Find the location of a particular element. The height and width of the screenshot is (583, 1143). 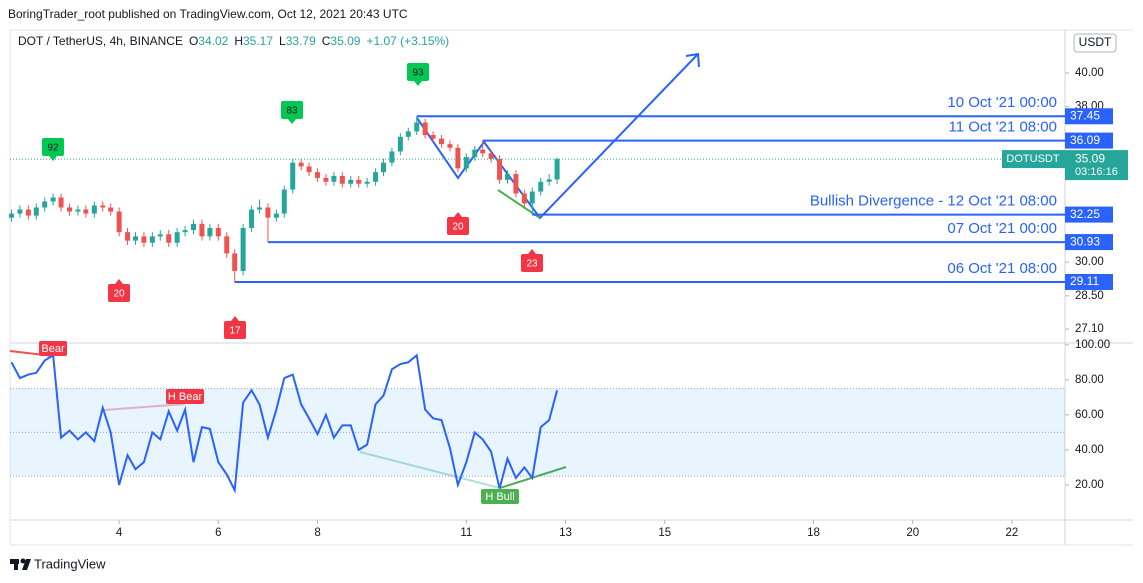

currency: USDT is located at coordinates (1095, 42).